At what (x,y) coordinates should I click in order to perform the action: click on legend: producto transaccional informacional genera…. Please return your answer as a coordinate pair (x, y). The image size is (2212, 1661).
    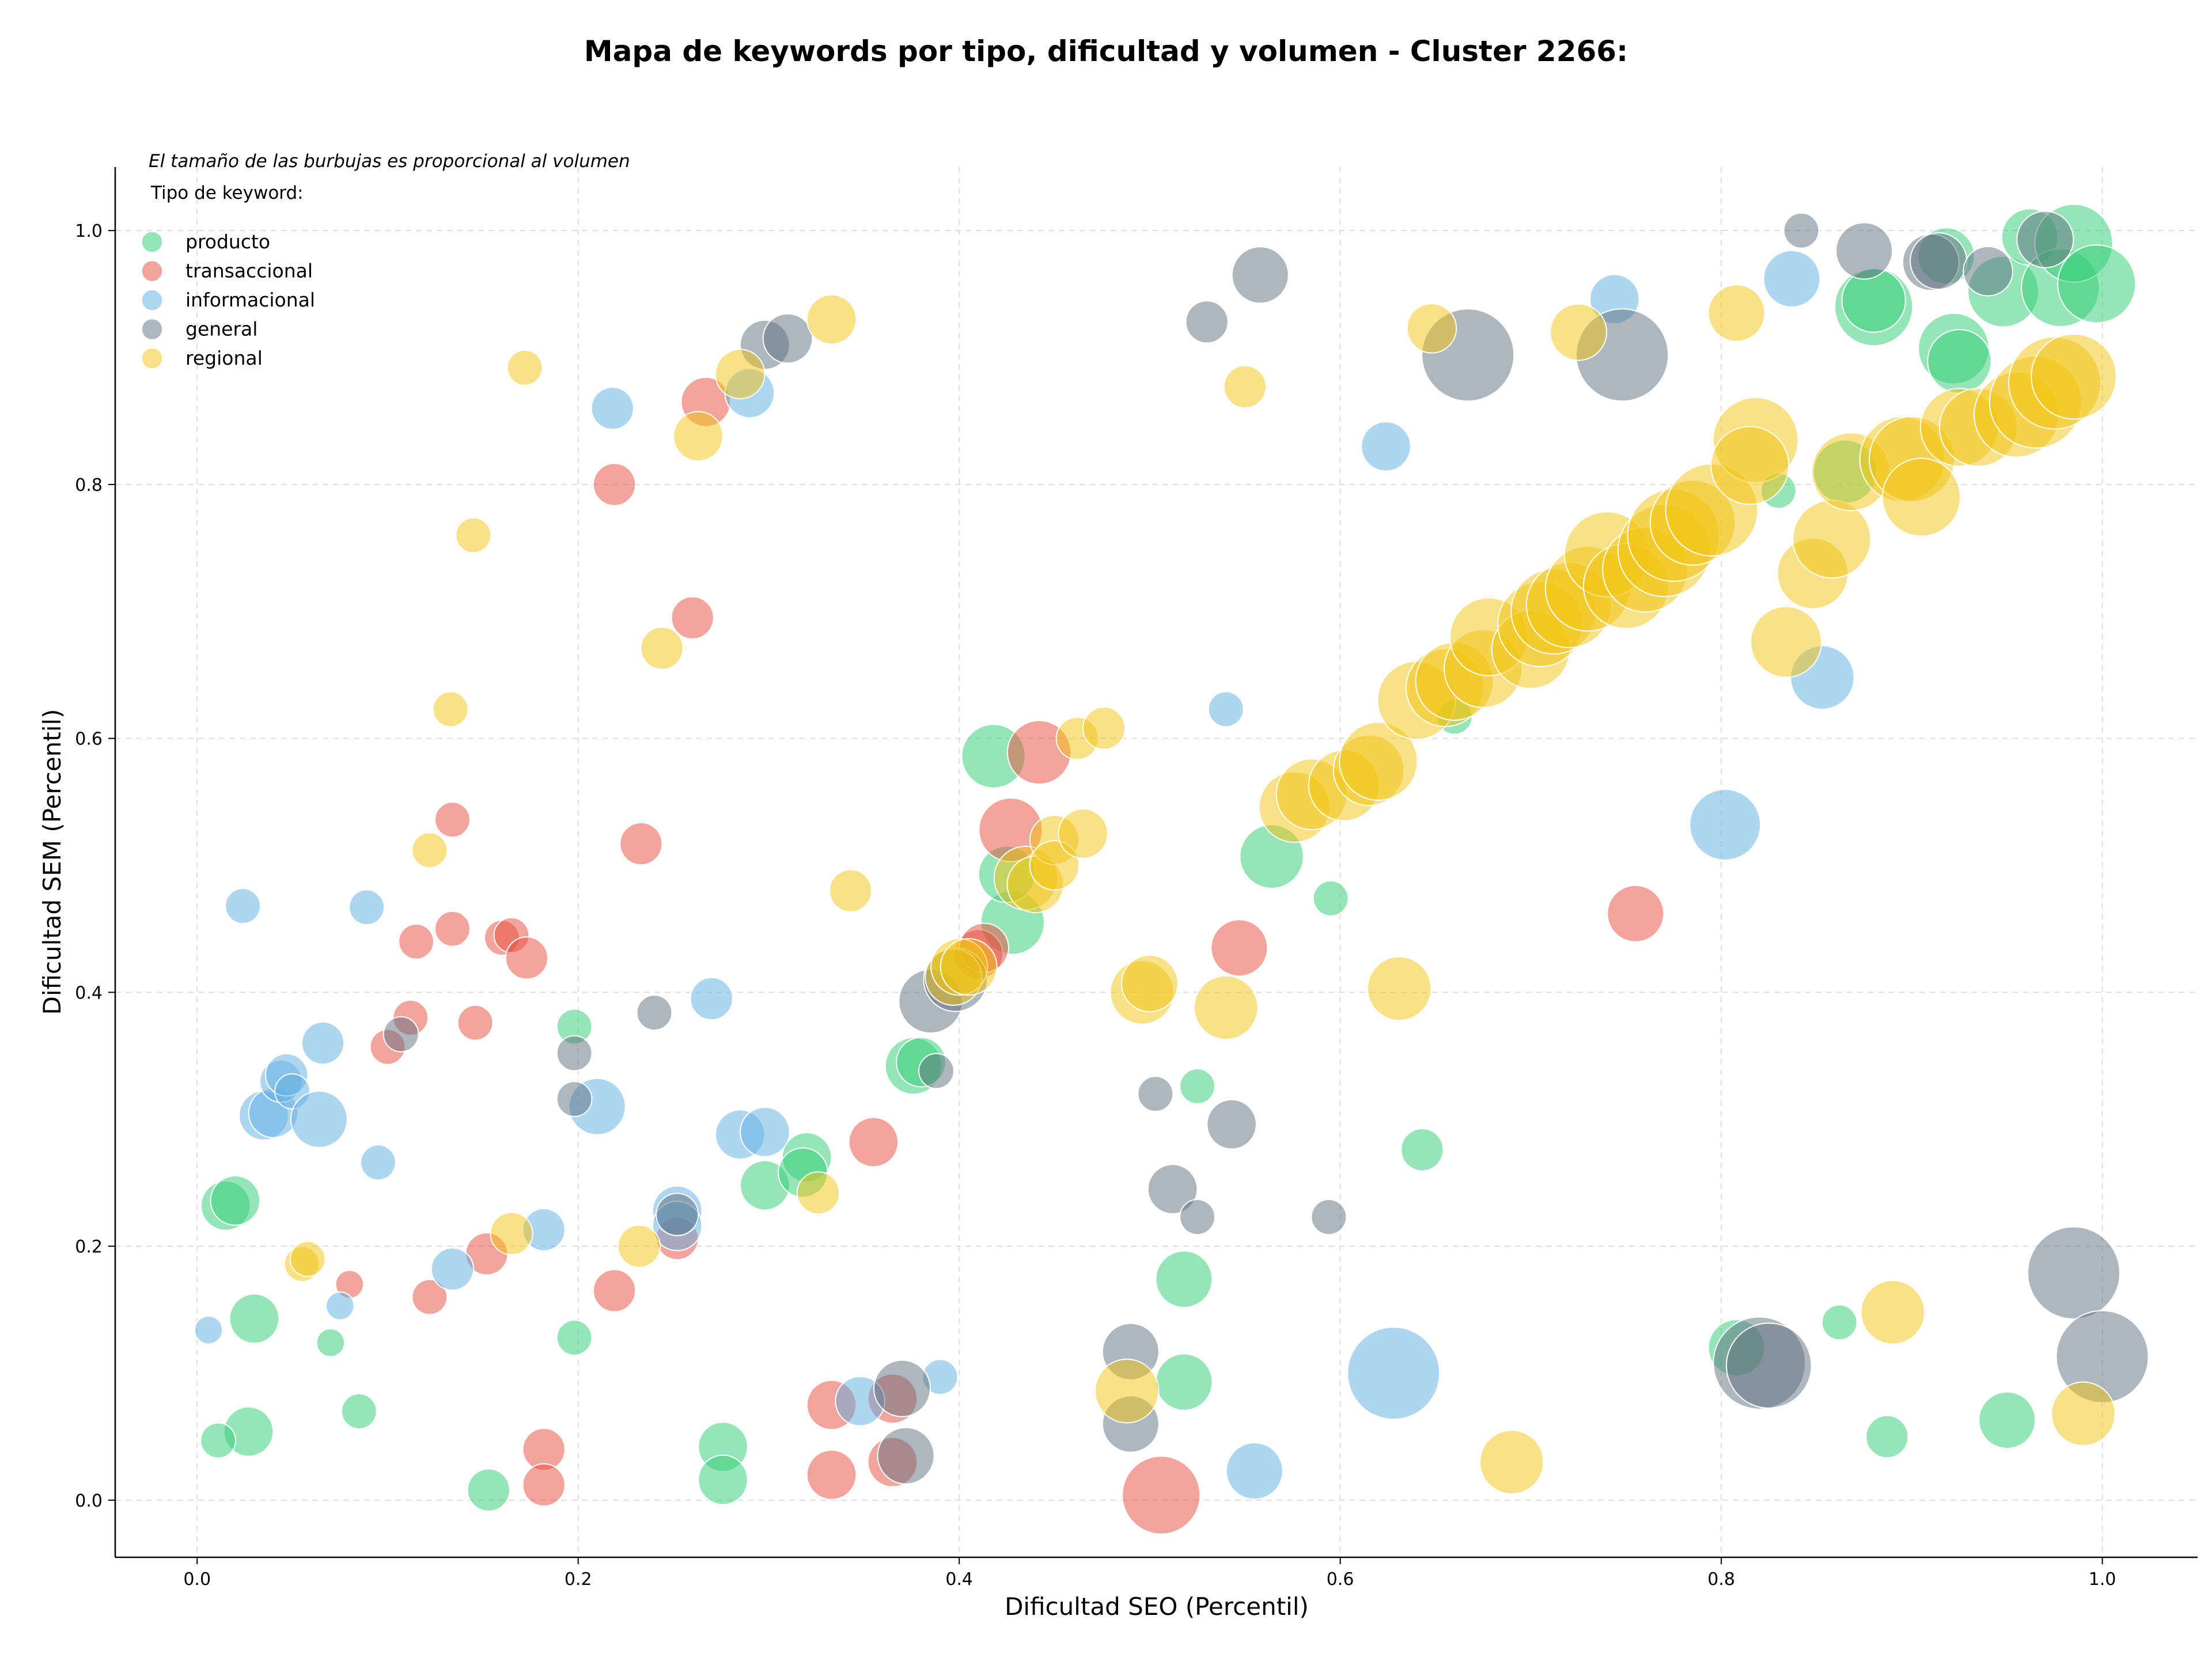
    Looking at the image, I should click on (228, 299).